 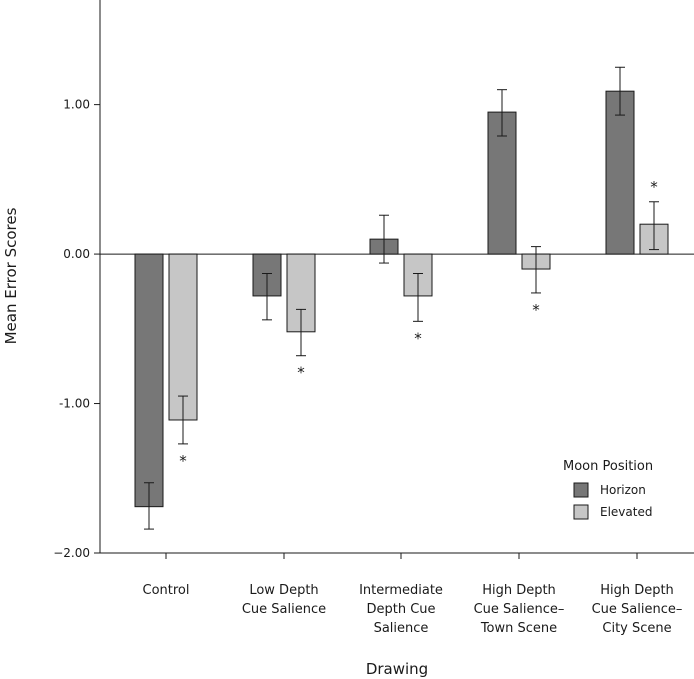 What do you see at coordinates (397, 669) in the screenshot?
I see `x-axis-title: Drawing` at bounding box center [397, 669].